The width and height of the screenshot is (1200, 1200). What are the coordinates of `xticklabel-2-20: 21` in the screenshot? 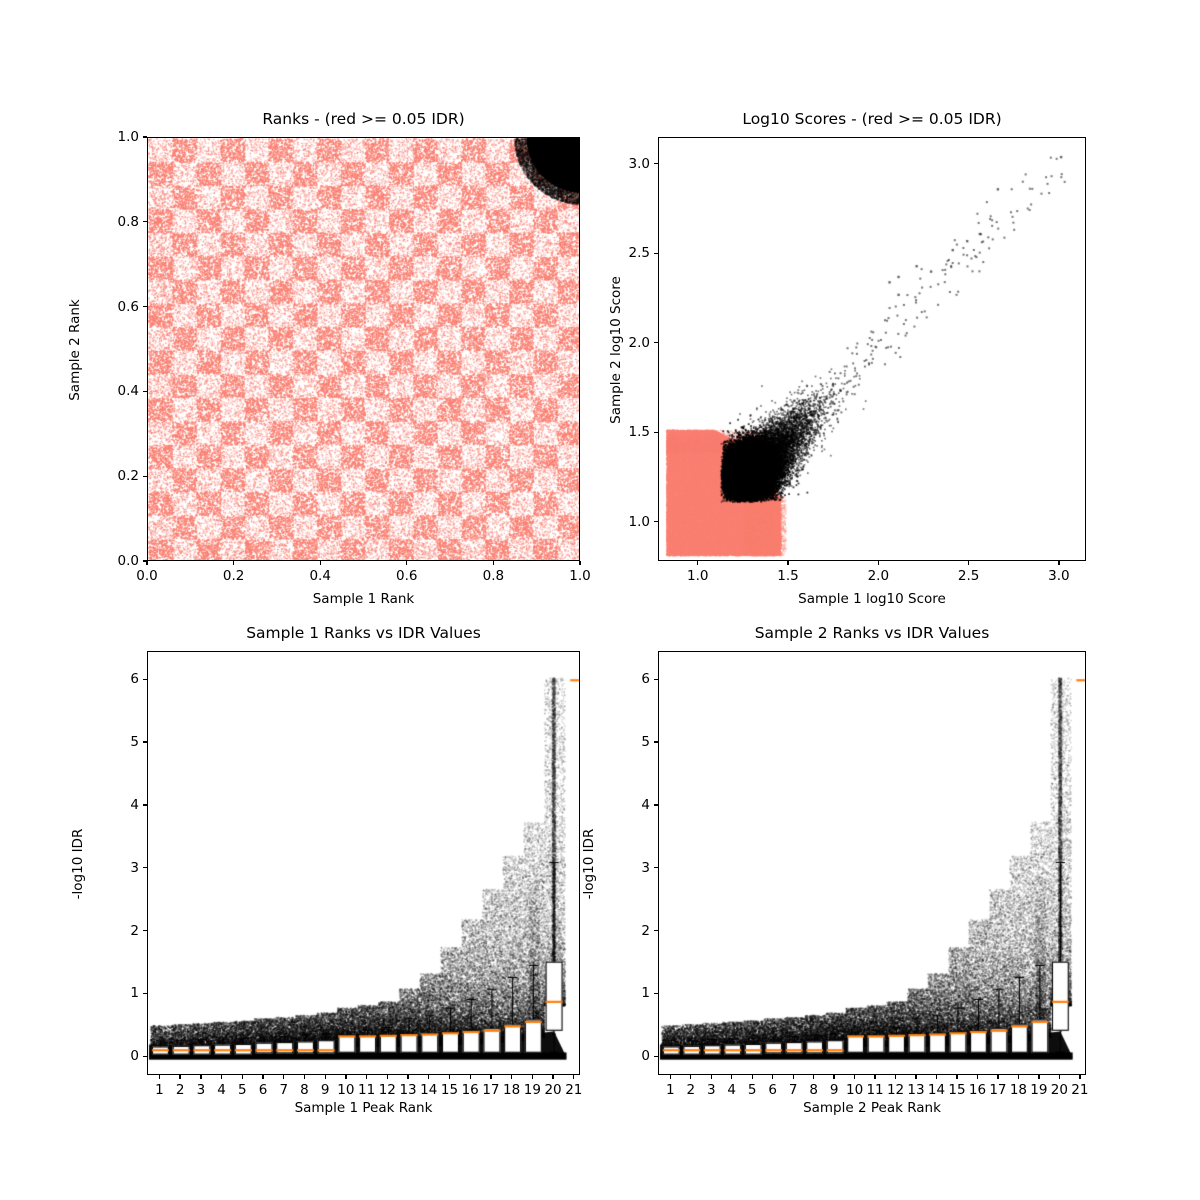 It's located at (574, 1090).